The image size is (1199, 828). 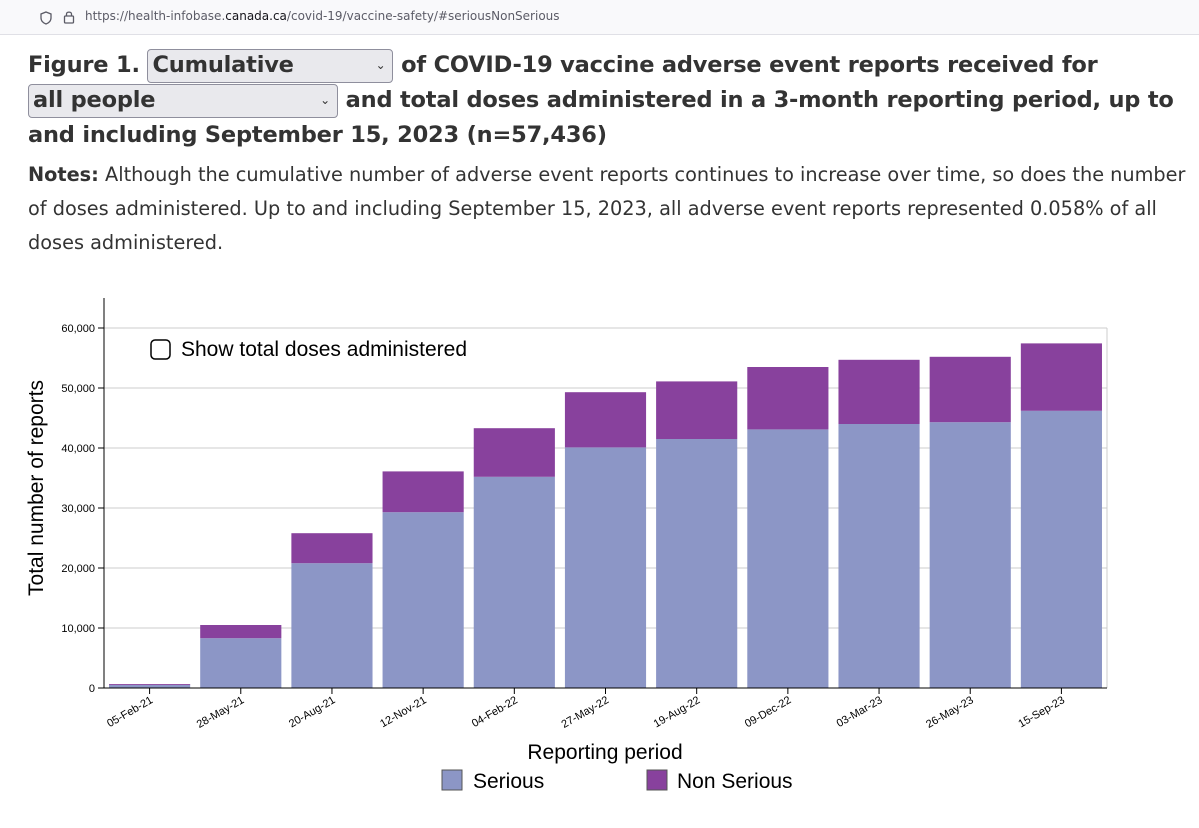 What do you see at coordinates (78, 389) in the screenshot?
I see `y-tick-label: 50,000` at bounding box center [78, 389].